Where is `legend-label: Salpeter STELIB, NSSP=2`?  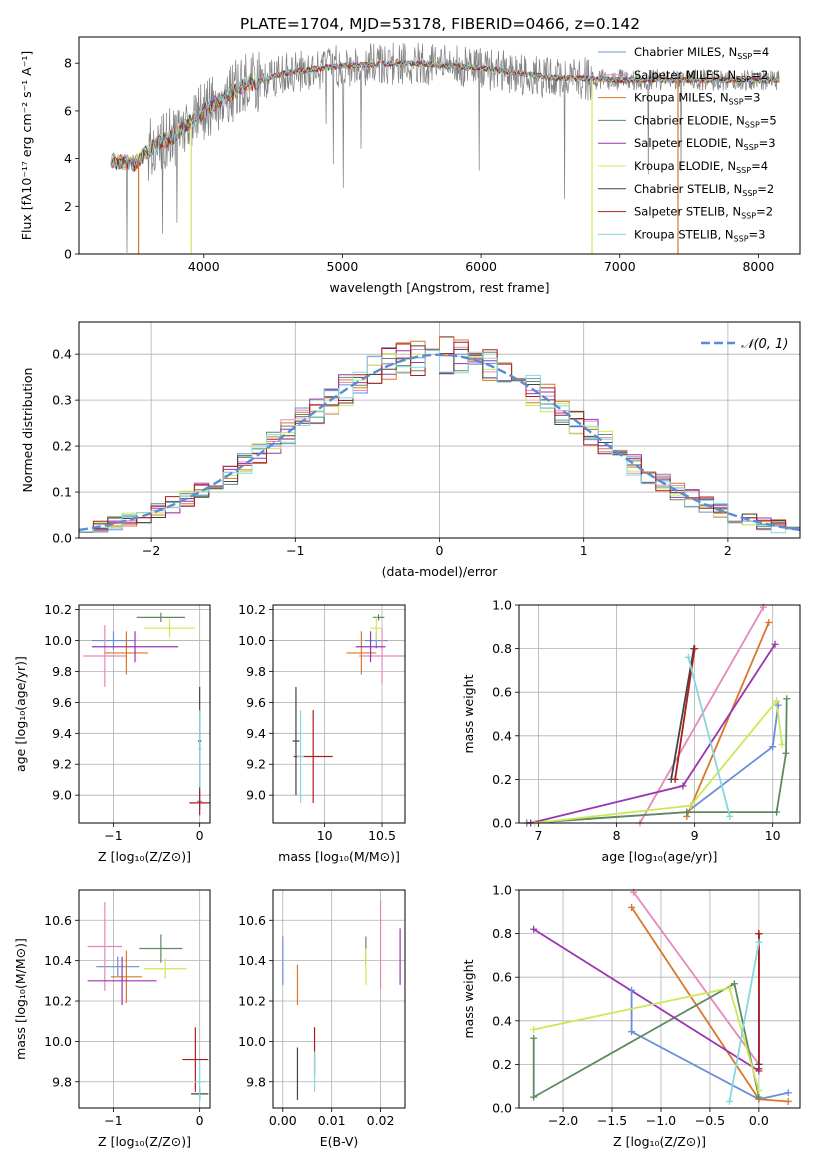 legend-label: Salpeter STELIB, NSSP=2 is located at coordinates (703, 213).